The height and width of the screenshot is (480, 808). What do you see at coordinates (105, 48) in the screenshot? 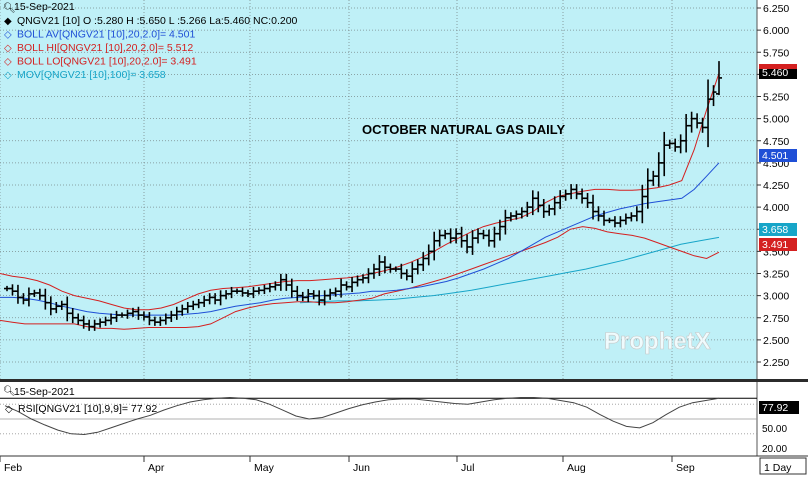
I see `legend-entry: BOLL HI[QNGV21 [10],20,2.0]= 5.512` at bounding box center [105, 48].